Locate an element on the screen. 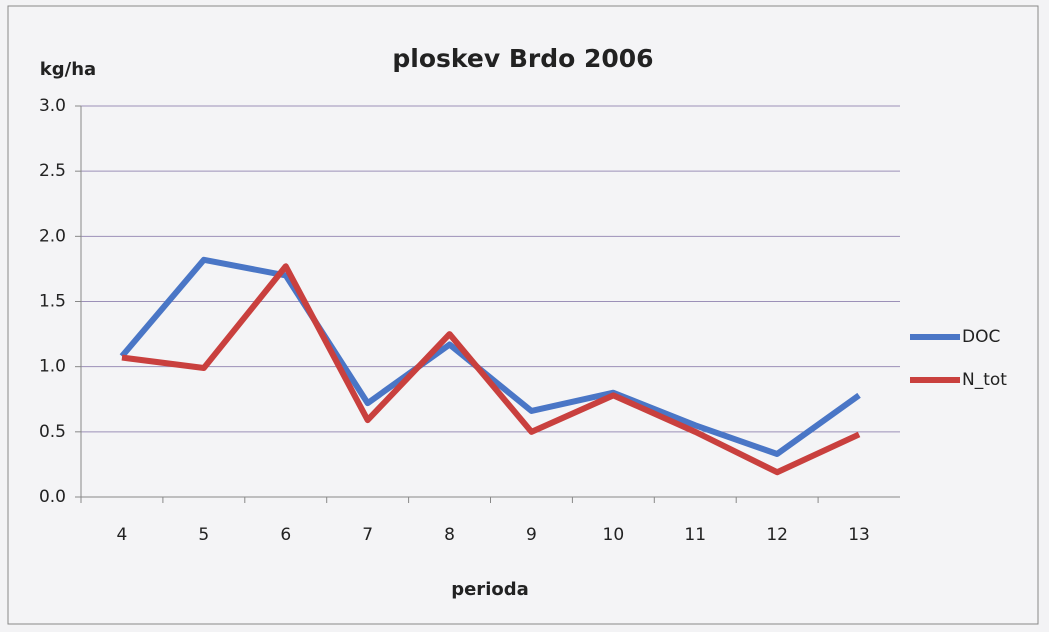 The image size is (1049, 632). x-axis-title: perioda is located at coordinates (490, 589).